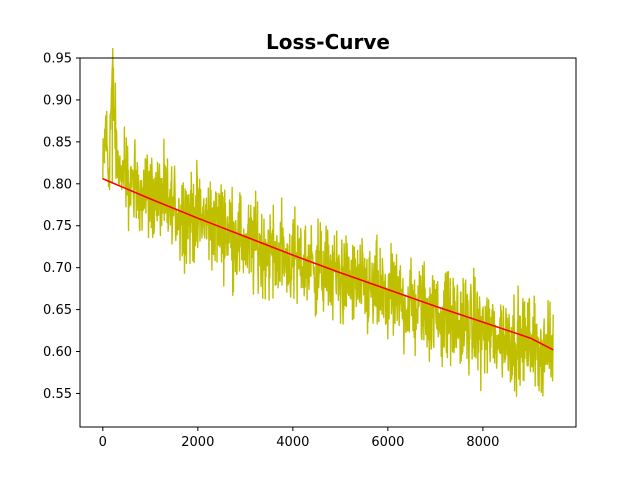 This screenshot has width=640, height=480. I want to click on x-tick-label: 6000, so click(387, 442).